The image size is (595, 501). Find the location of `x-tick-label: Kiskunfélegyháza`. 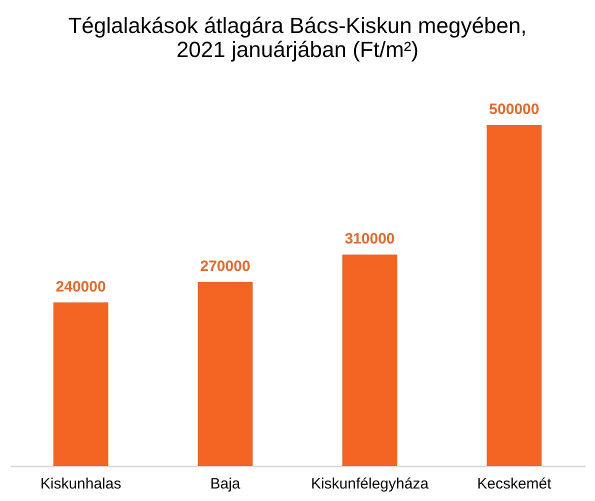

x-tick-label: Kiskunfélegyháza is located at coordinates (370, 484).